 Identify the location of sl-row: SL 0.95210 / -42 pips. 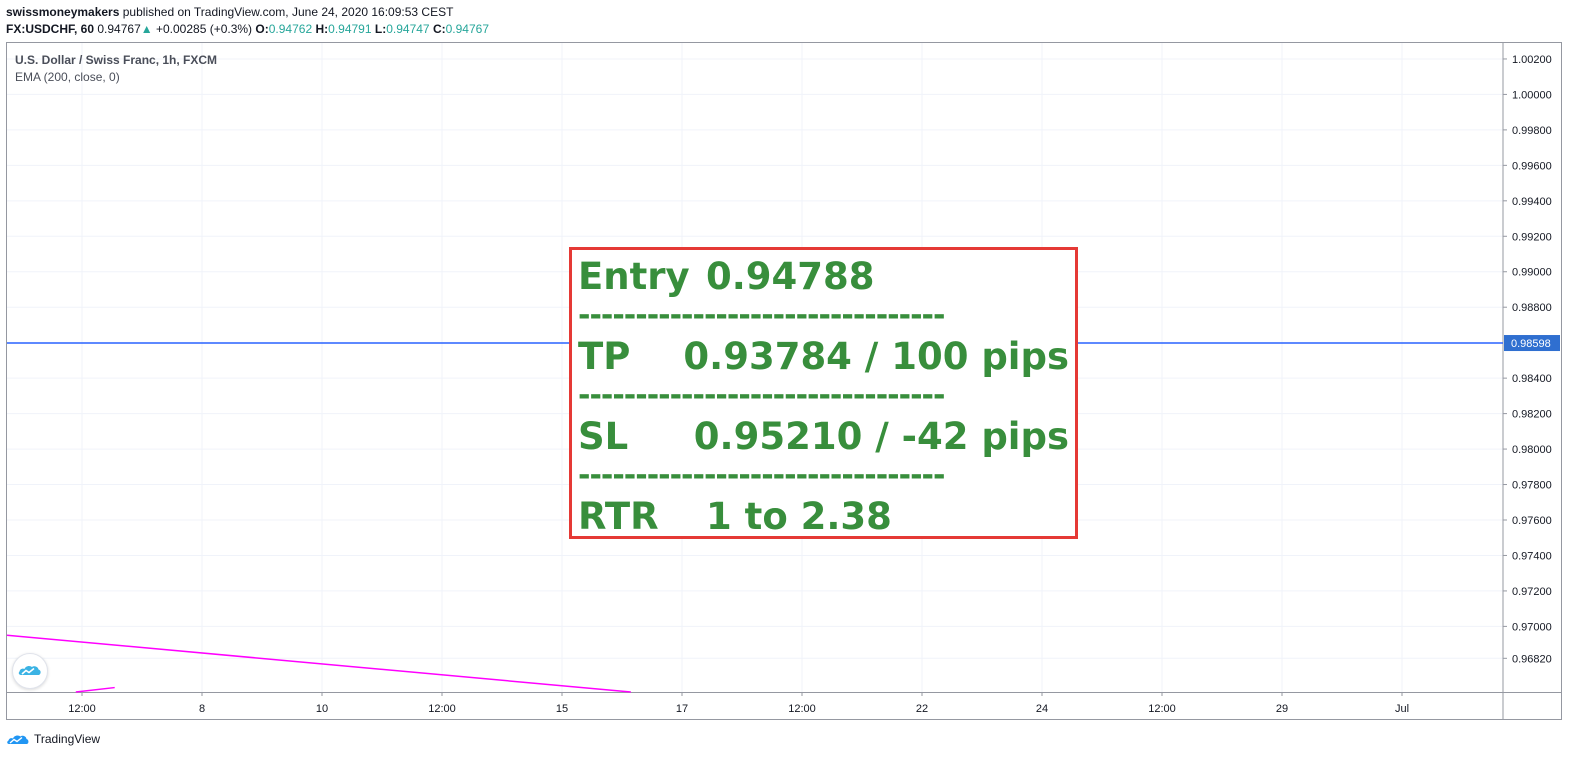
(823, 436).